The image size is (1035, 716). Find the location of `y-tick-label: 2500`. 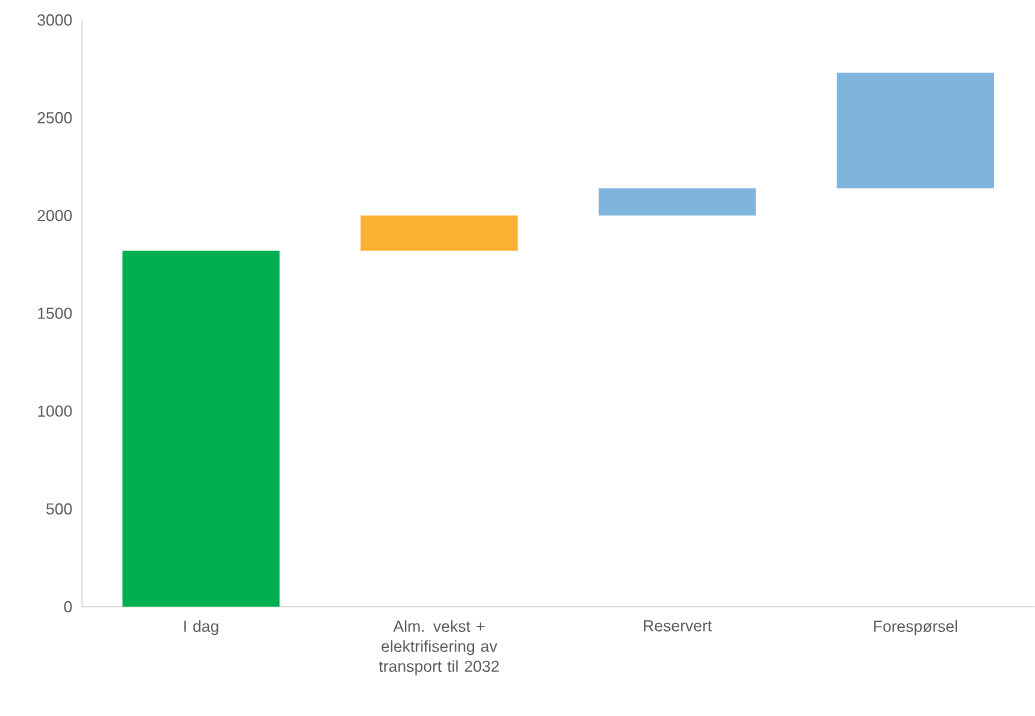

y-tick-label: 2500 is located at coordinates (54, 118).